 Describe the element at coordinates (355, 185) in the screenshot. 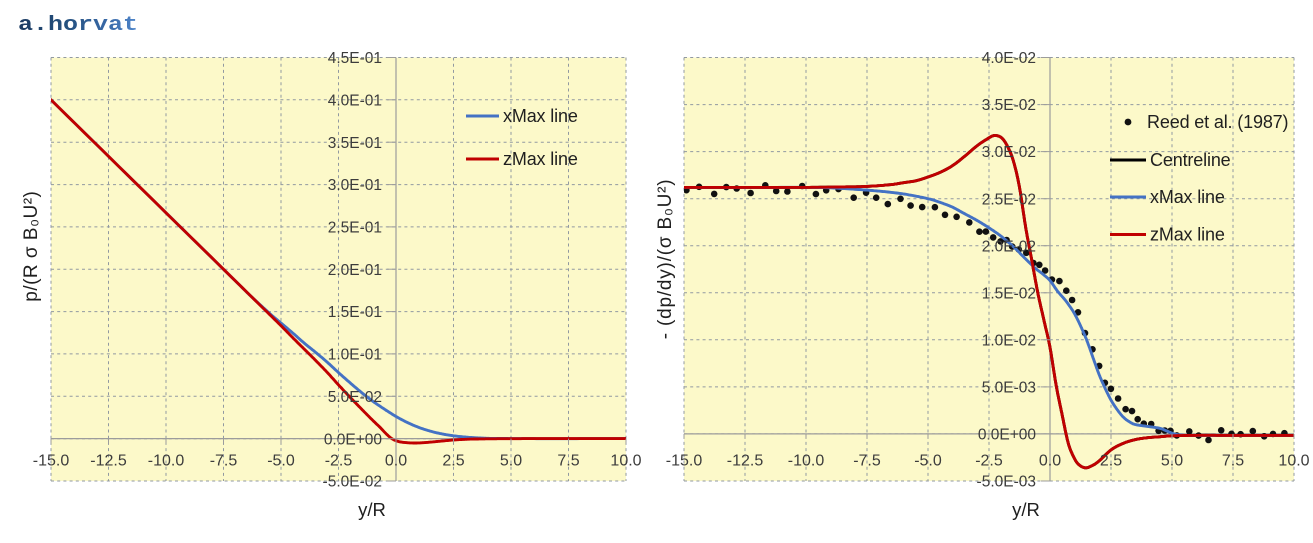

I see `svg-text: 3.0E-01` at that location.